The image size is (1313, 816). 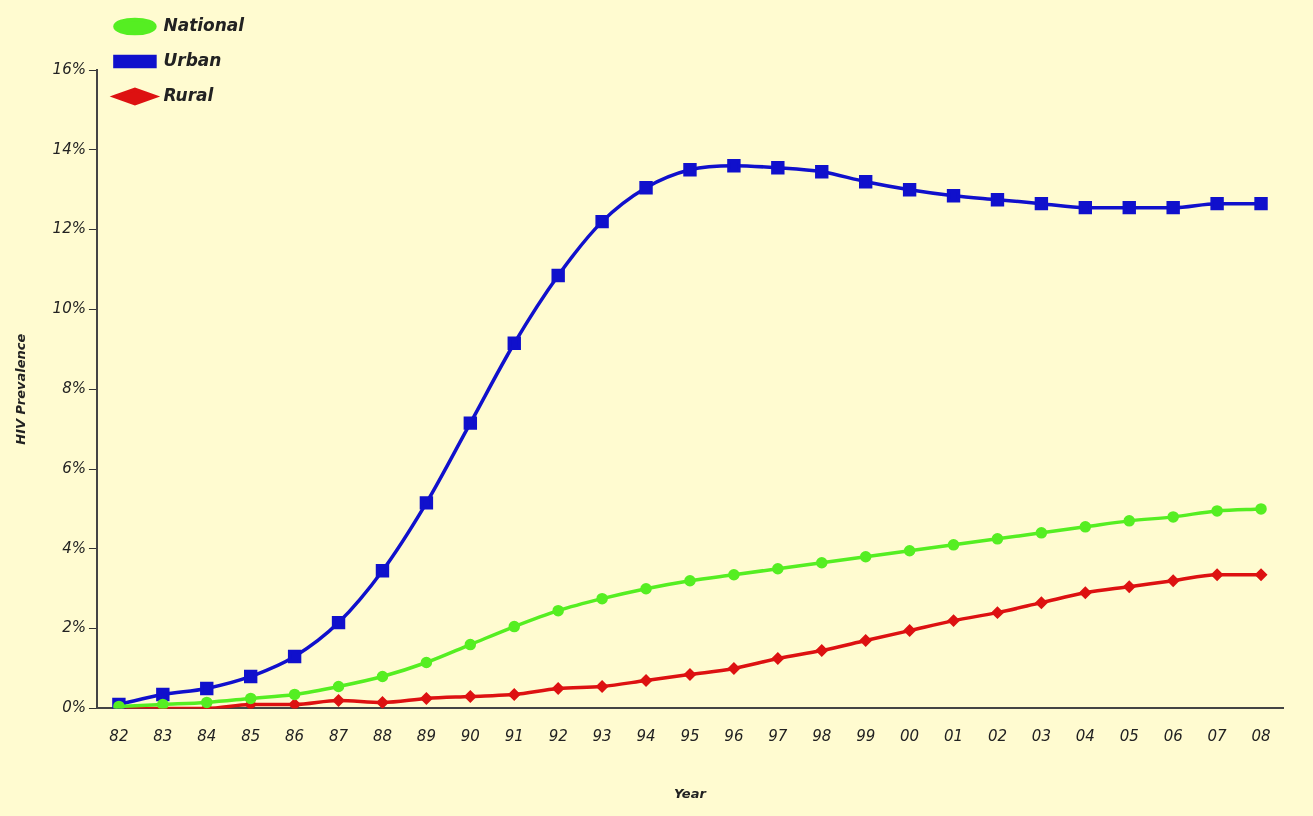 I want to click on x-tick-label: 97, so click(x=778, y=736).